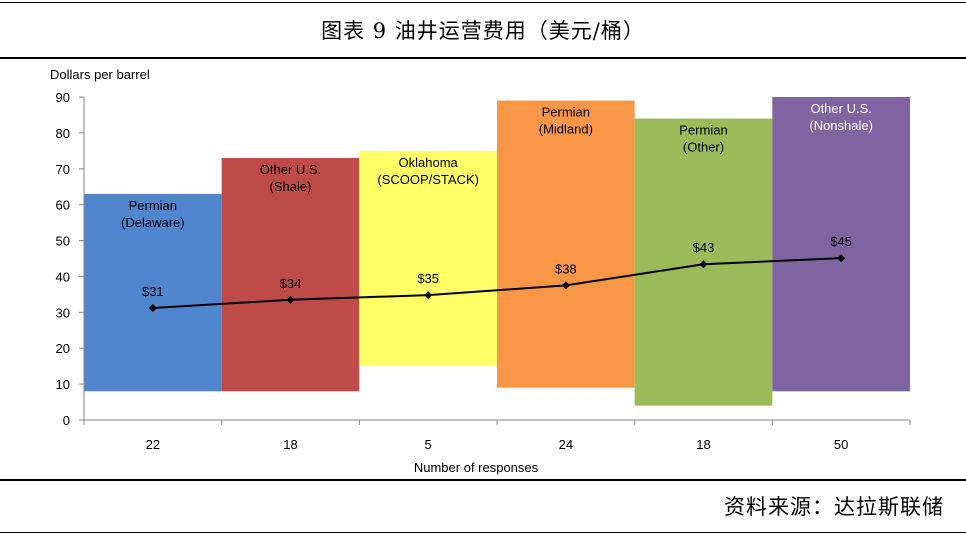  I want to click on category-label: (SCOOP/STACK), so click(428, 179).